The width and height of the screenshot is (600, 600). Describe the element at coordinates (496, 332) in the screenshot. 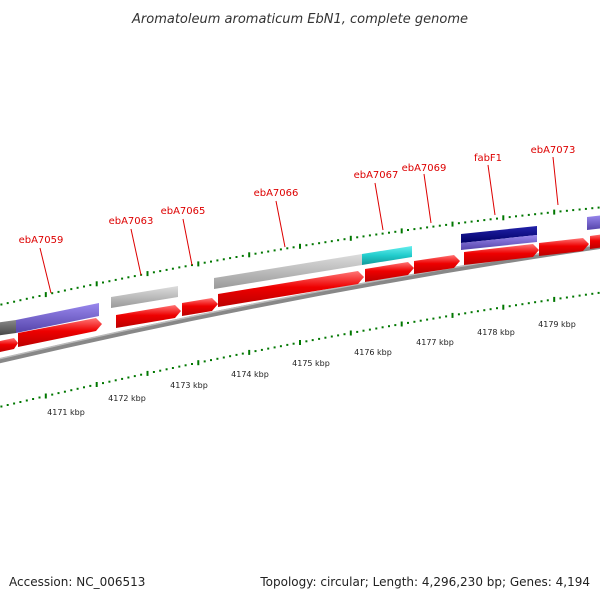

I see `scale-label: 4178 kbp` at that location.